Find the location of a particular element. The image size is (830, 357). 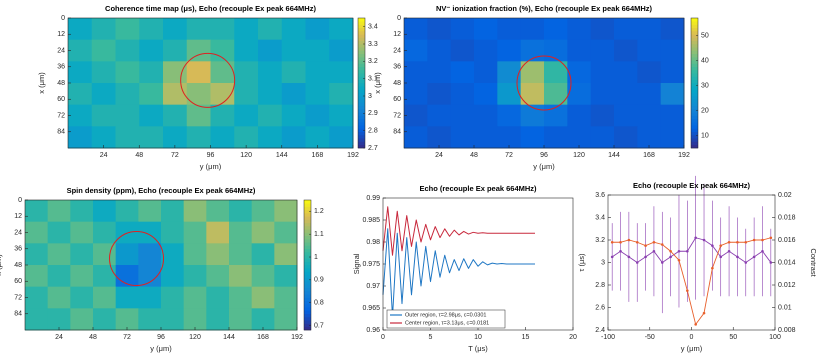

y-tick-label: 84 is located at coordinates (61, 132).